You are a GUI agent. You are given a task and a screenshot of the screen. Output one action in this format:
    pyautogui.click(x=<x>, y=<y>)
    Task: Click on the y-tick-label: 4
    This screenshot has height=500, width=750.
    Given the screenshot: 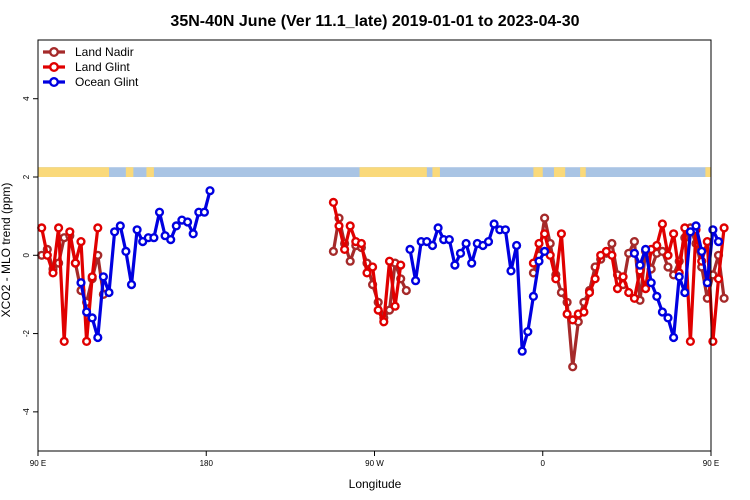 What is the action you would take?
    pyautogui.click(x=26, y=98)
    